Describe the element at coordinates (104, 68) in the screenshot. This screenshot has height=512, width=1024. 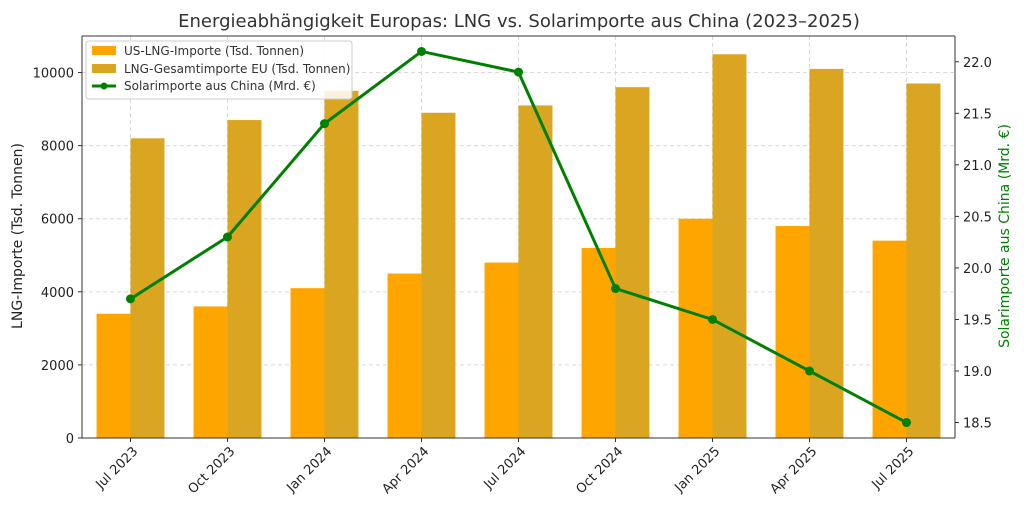
I see `legend-swatch-eu-lng` at that location.